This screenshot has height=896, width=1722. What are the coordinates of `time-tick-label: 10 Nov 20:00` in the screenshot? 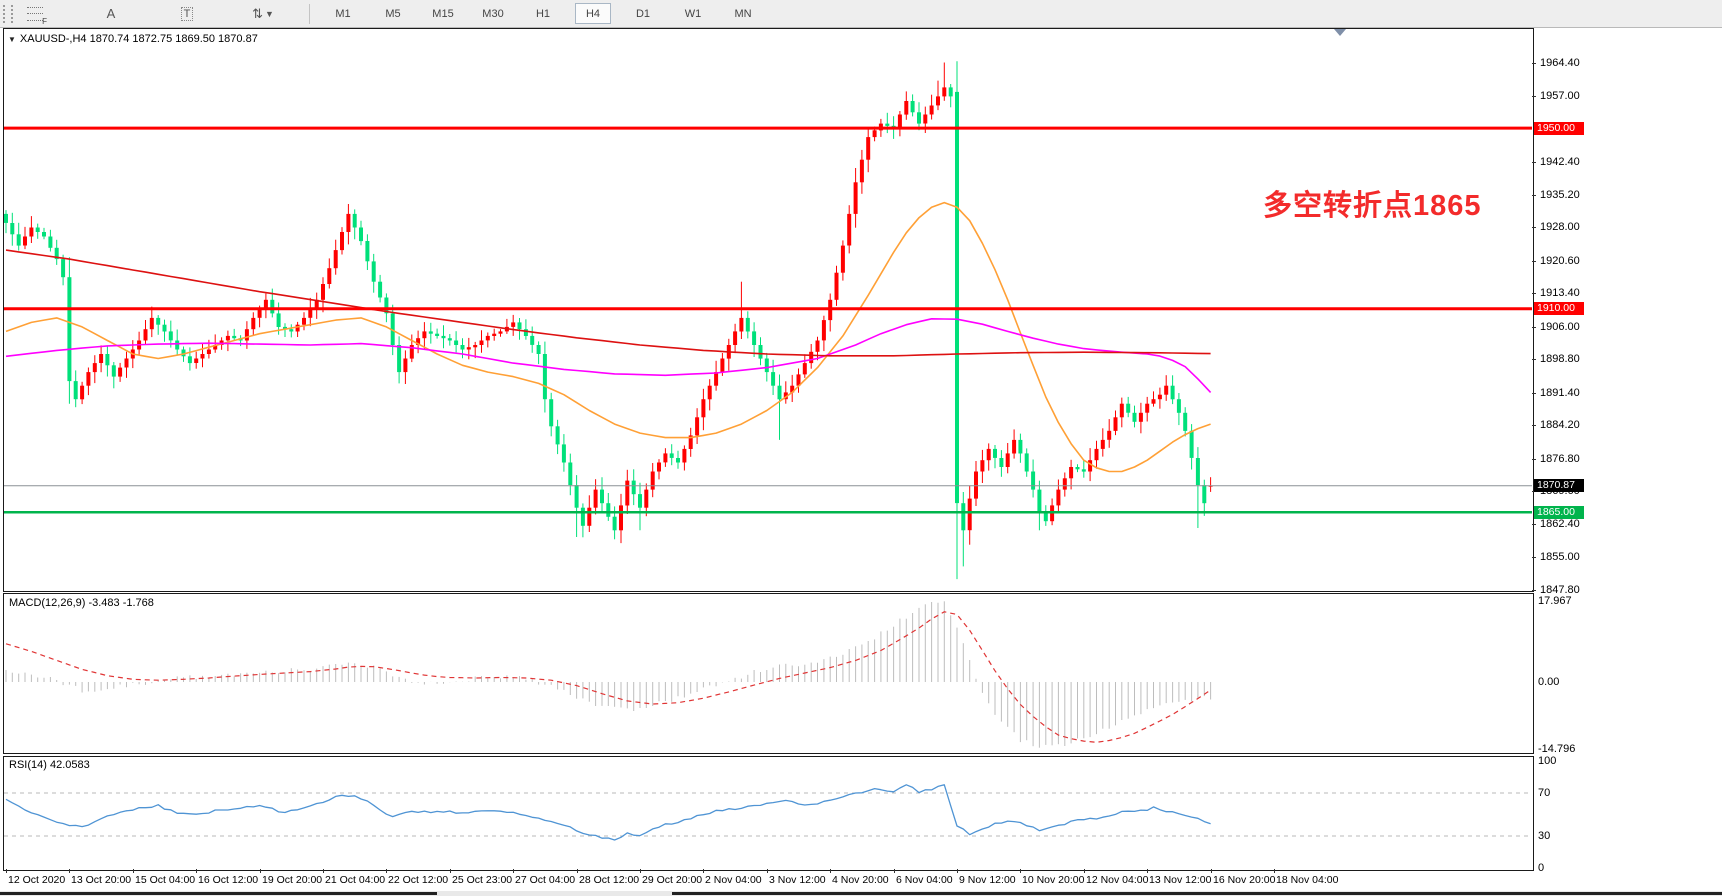 It's located at (1053, 880).